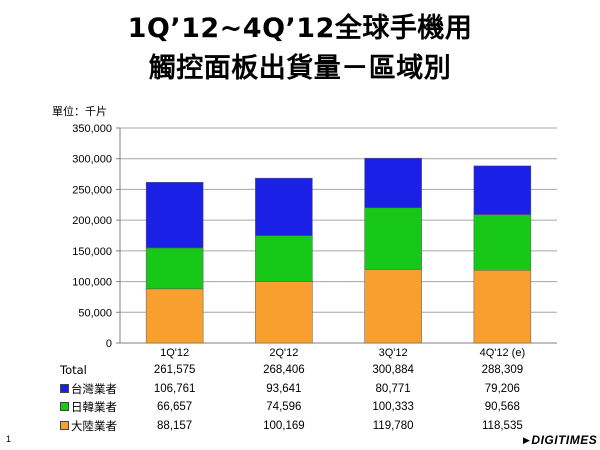 The width and height of the screenshot is (600, 450). What do you see at coordinates (300, 68) in the screenshot?
I see `chart-title-line-2: 觸控面板出貨量－區域別` at bounding box center [300, 68].